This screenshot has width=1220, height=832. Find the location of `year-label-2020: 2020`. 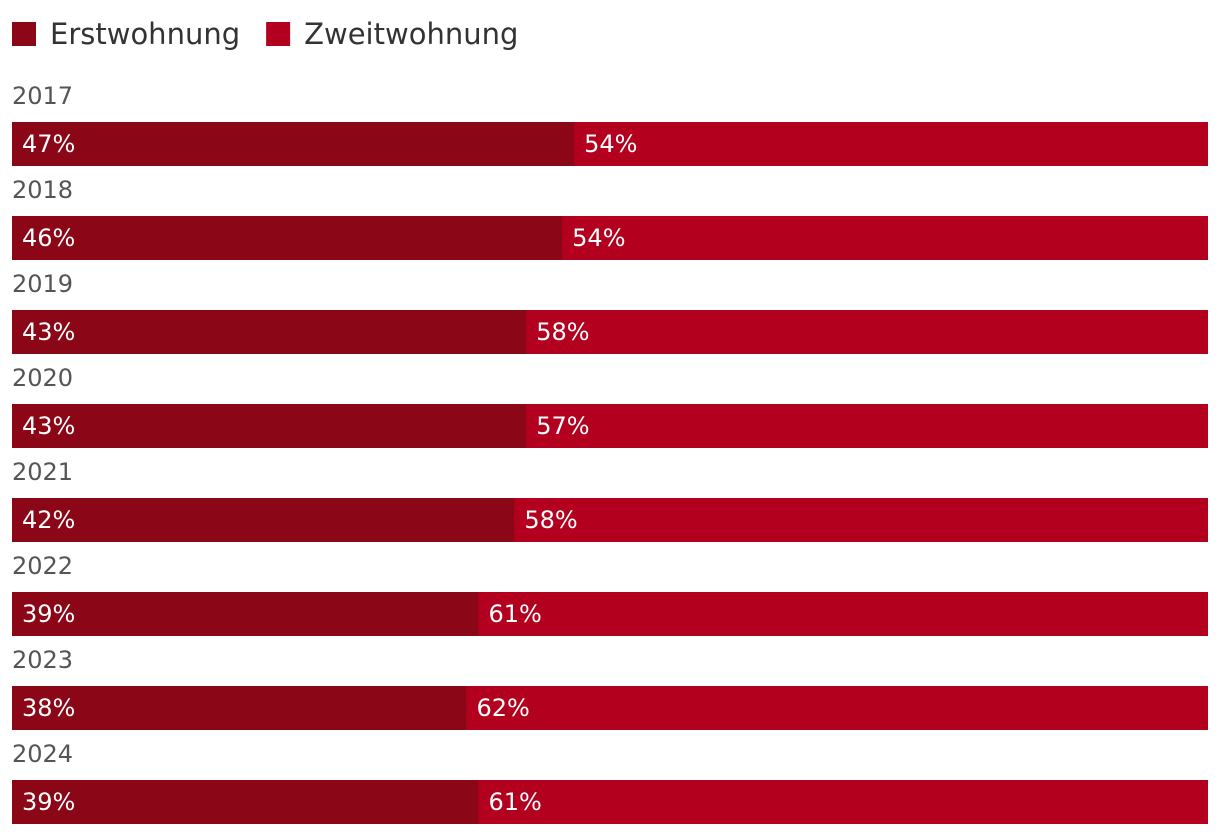

year-label-2020: 2020 is located at coordinates (42, 378).